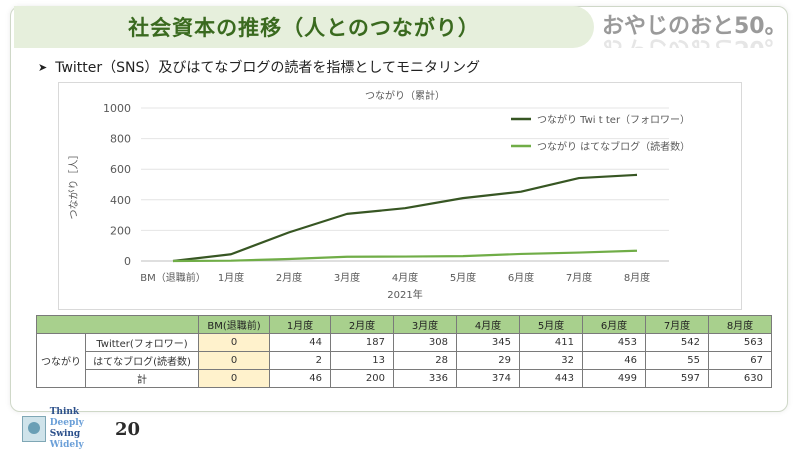 The width and height of the screenshot is (800, 451). I want to click on table-cell: 499, so click(614, 379).